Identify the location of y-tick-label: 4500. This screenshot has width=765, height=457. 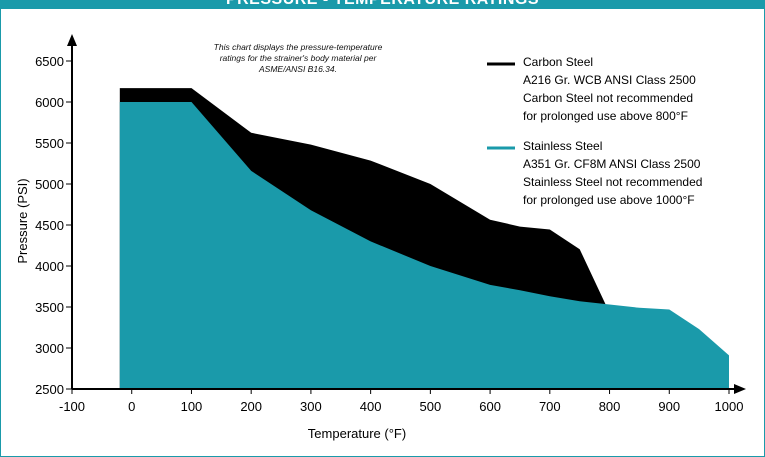
(49, 225).